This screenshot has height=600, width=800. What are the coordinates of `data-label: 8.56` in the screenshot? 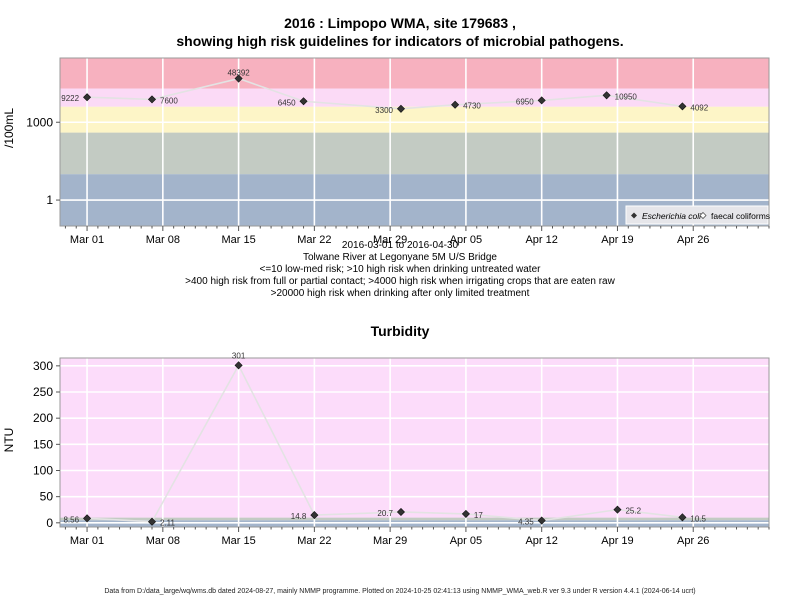 It's located at (71, 519).